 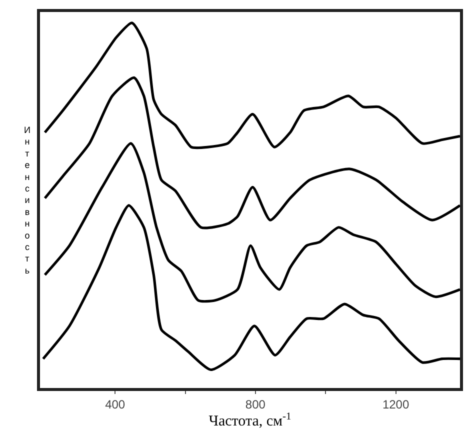 What do you see at coordinates (396, 404) in the screenshot?
I see `x-tick-label: 1200` at bounding box center [396, 404].